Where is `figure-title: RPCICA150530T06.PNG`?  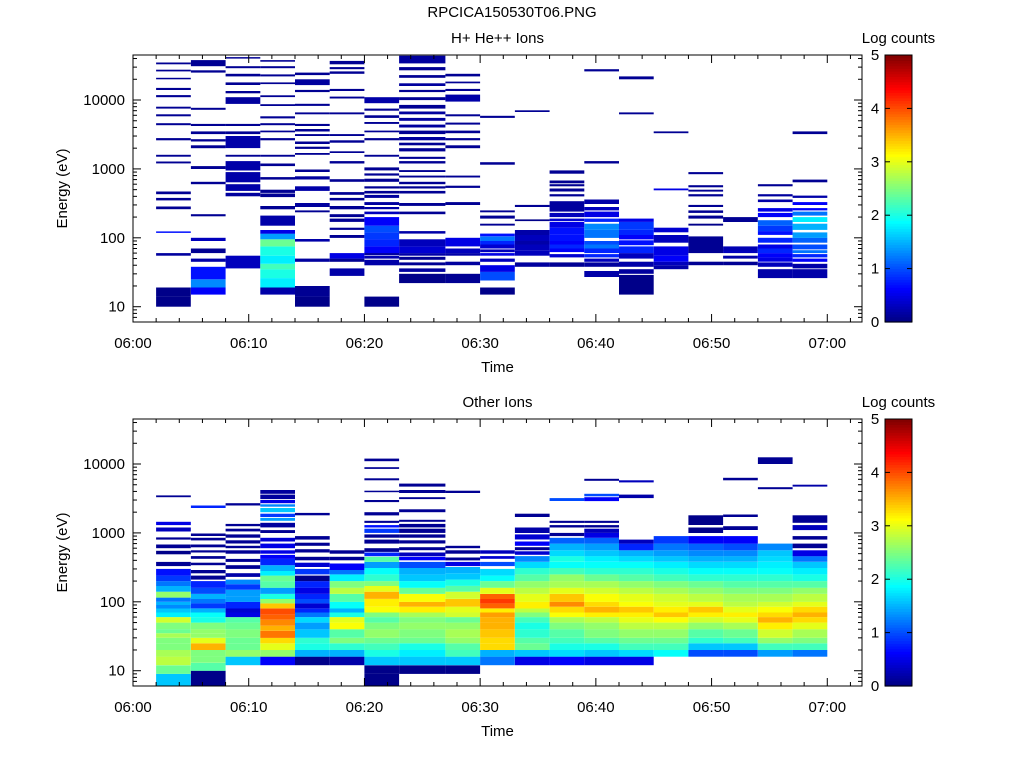
figure-title: RPCICA150530T06.PNG is located at coordinates (512, 12).